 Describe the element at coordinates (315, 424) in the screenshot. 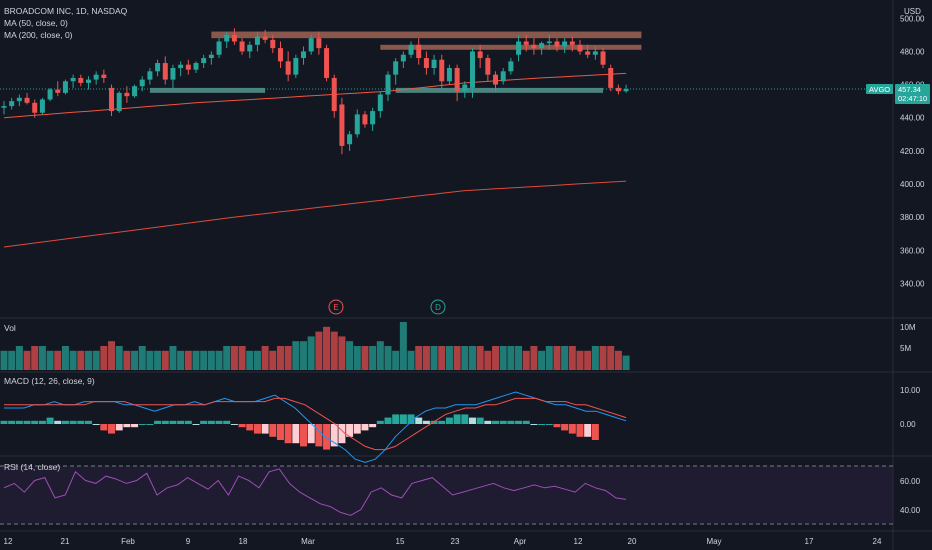

I see `signal-line` at that location.